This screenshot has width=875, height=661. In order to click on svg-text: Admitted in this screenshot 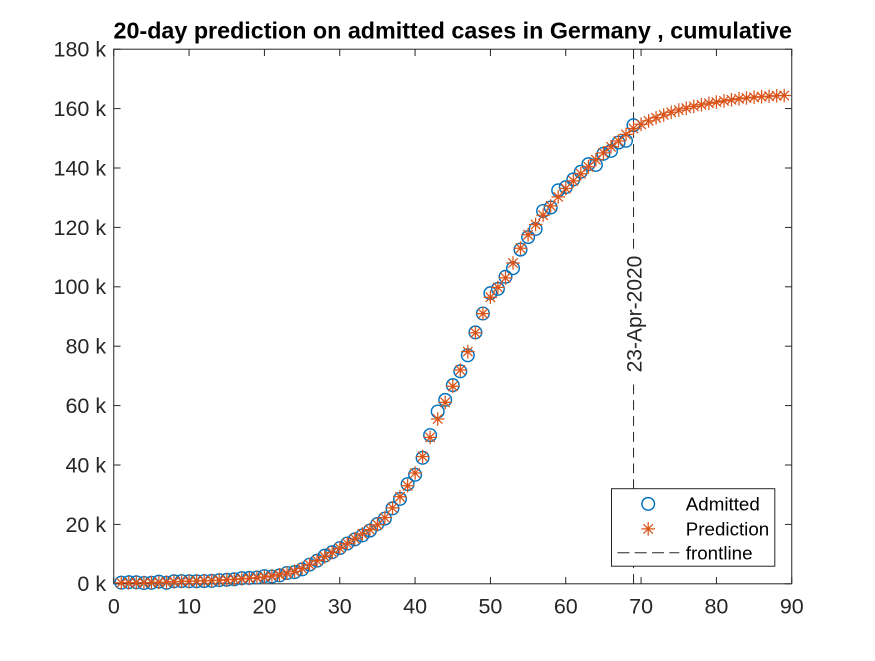, I will do `click(723, 504)`.